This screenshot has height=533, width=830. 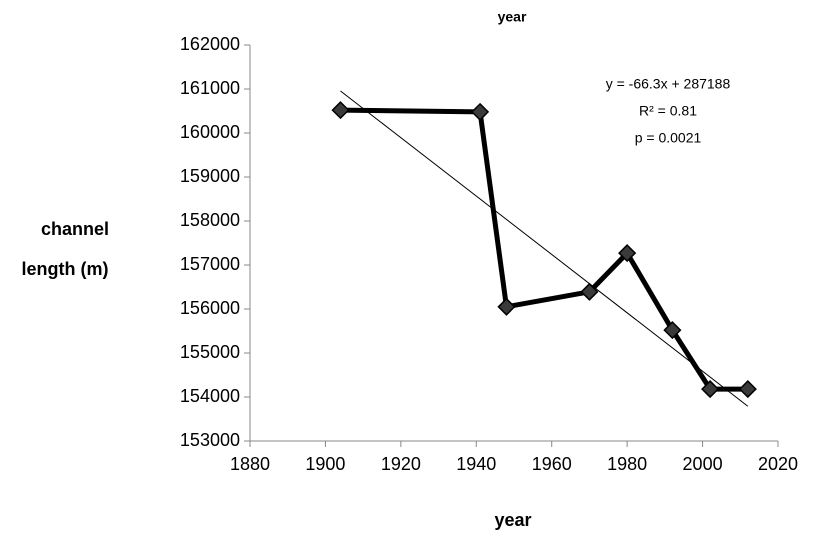 What do you see at coordinates (210, 308) in the screenshot?
I see `y-tick-label: 156000` at bounding box center [210, 308].